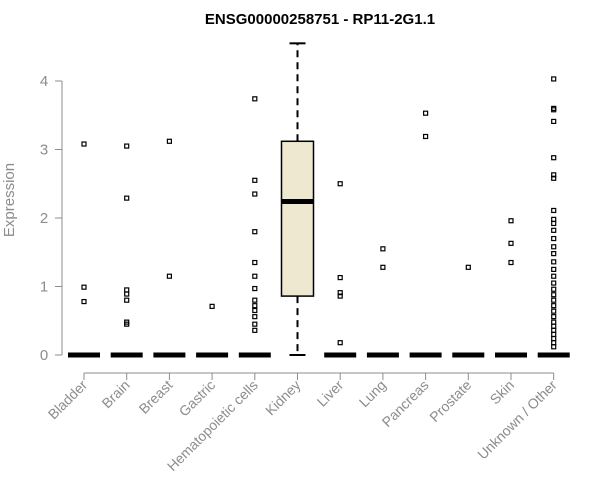 This screenshot has width=600, height=500. I want to click on chart-title: ENSG00000258751 - RP11-2G1.1, so click(320, 19).